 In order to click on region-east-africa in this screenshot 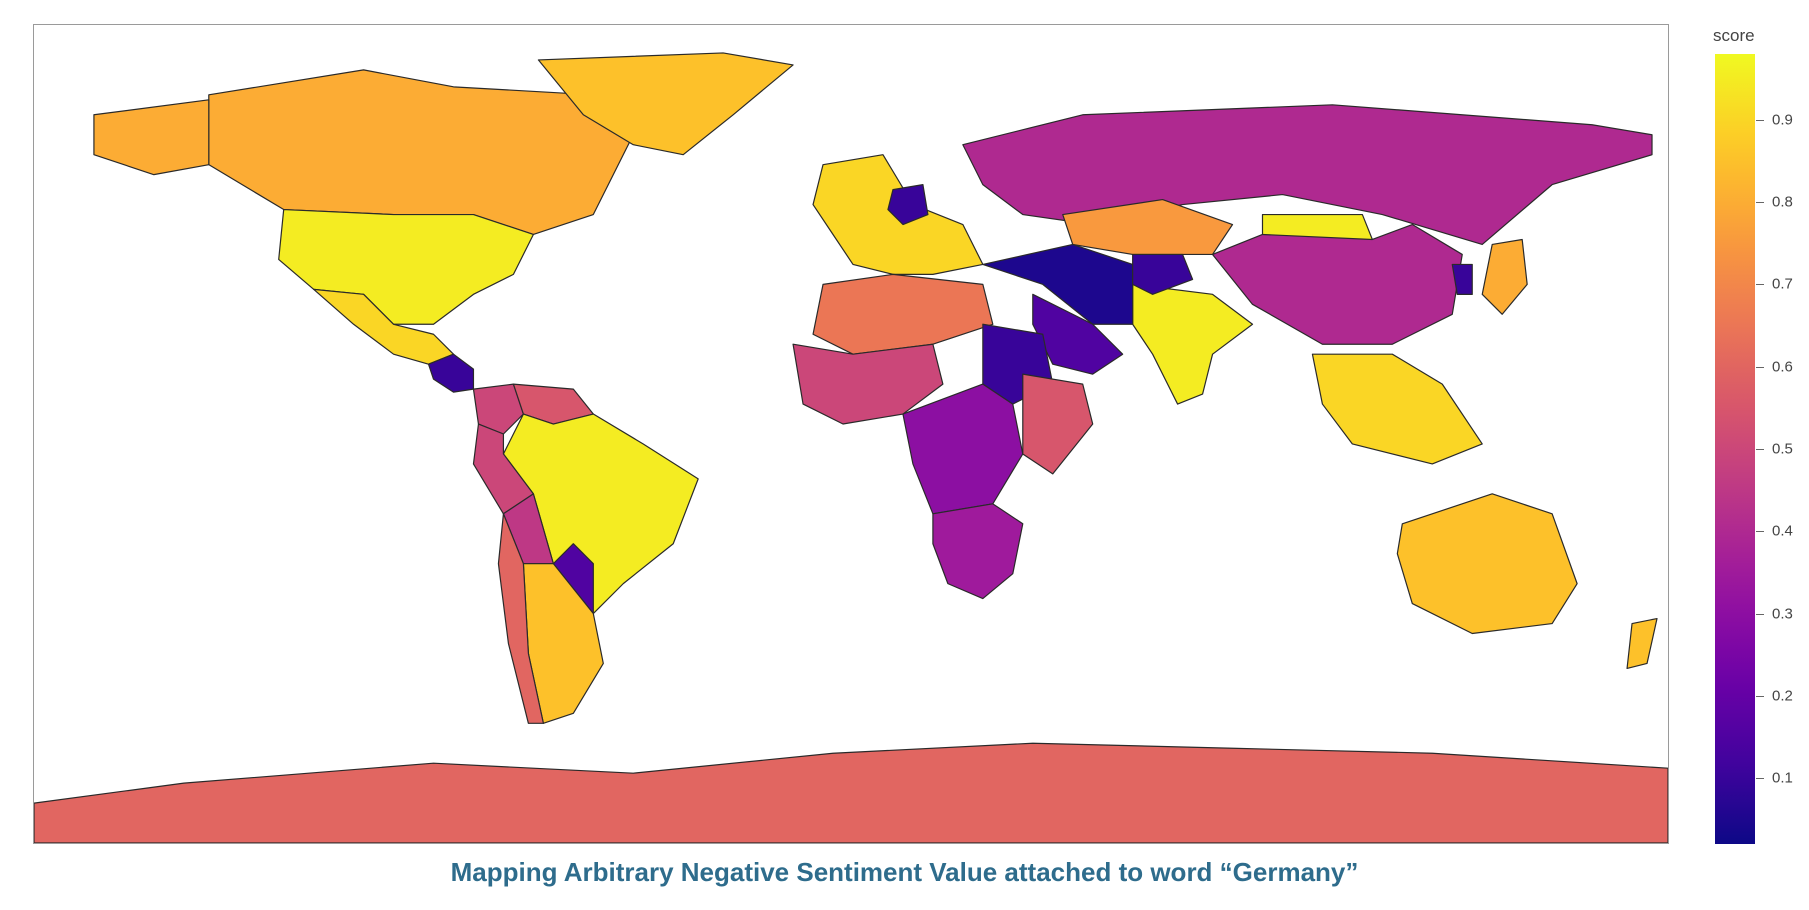, I will do `click(1058, 424)`.